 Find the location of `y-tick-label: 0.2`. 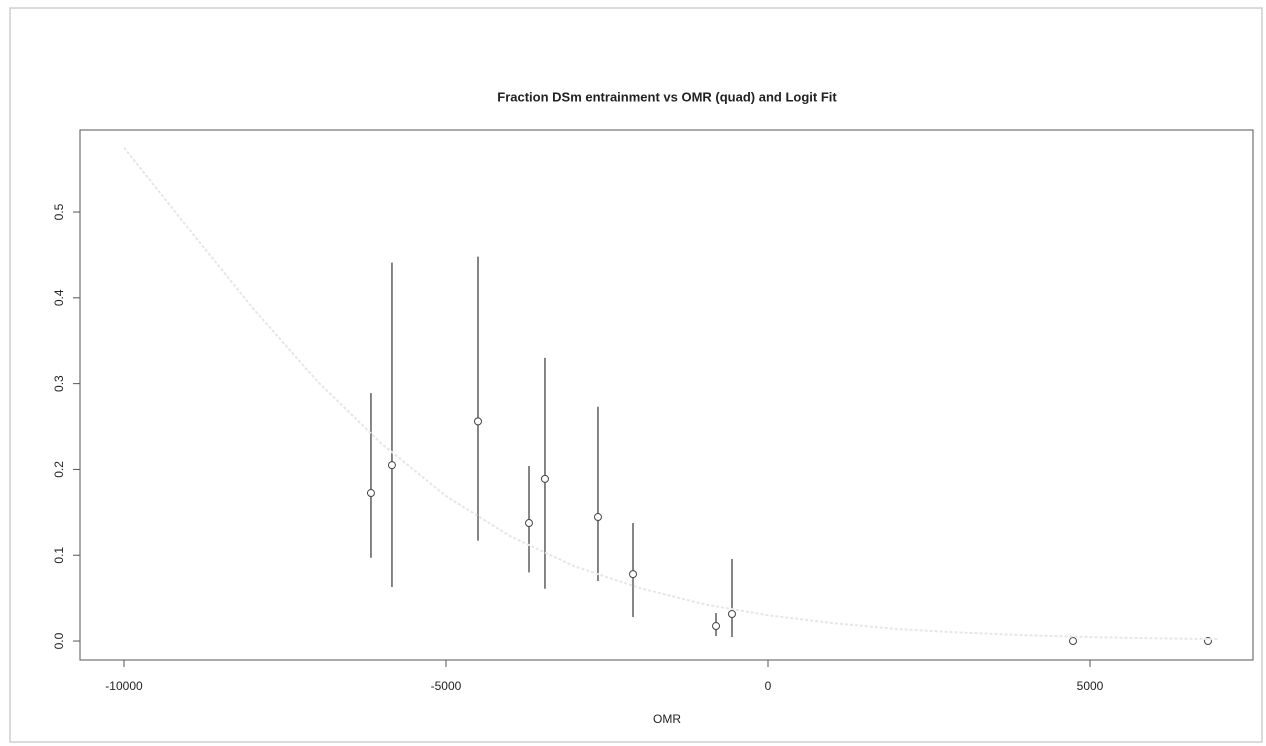

y-tick-label: 0.2 is located at coordinates (59, 469).